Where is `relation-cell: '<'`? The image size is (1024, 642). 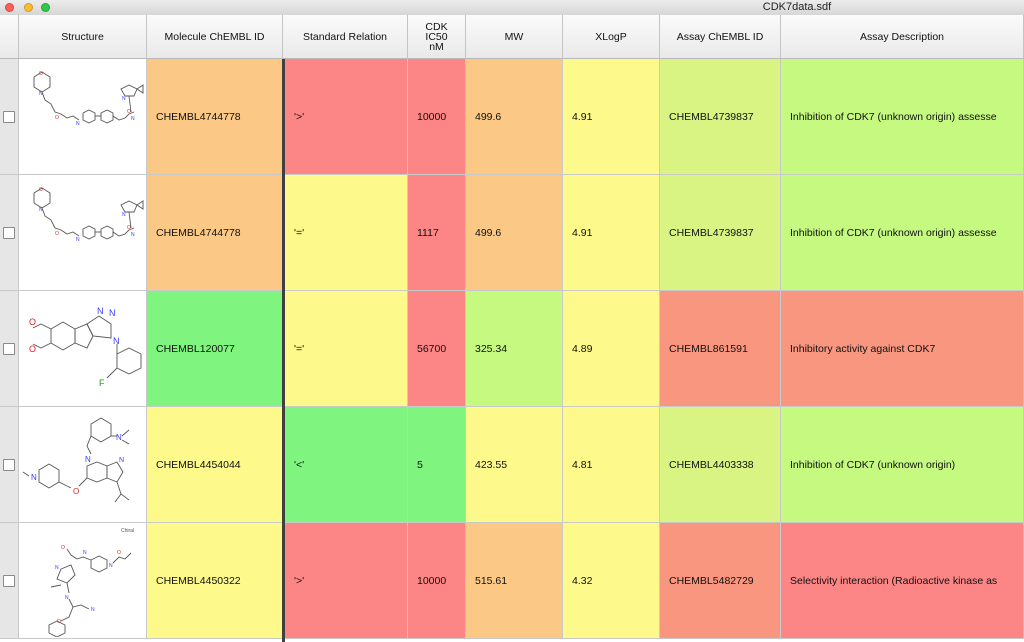 relation-cell: '<' is located at coordinates (346, 465).